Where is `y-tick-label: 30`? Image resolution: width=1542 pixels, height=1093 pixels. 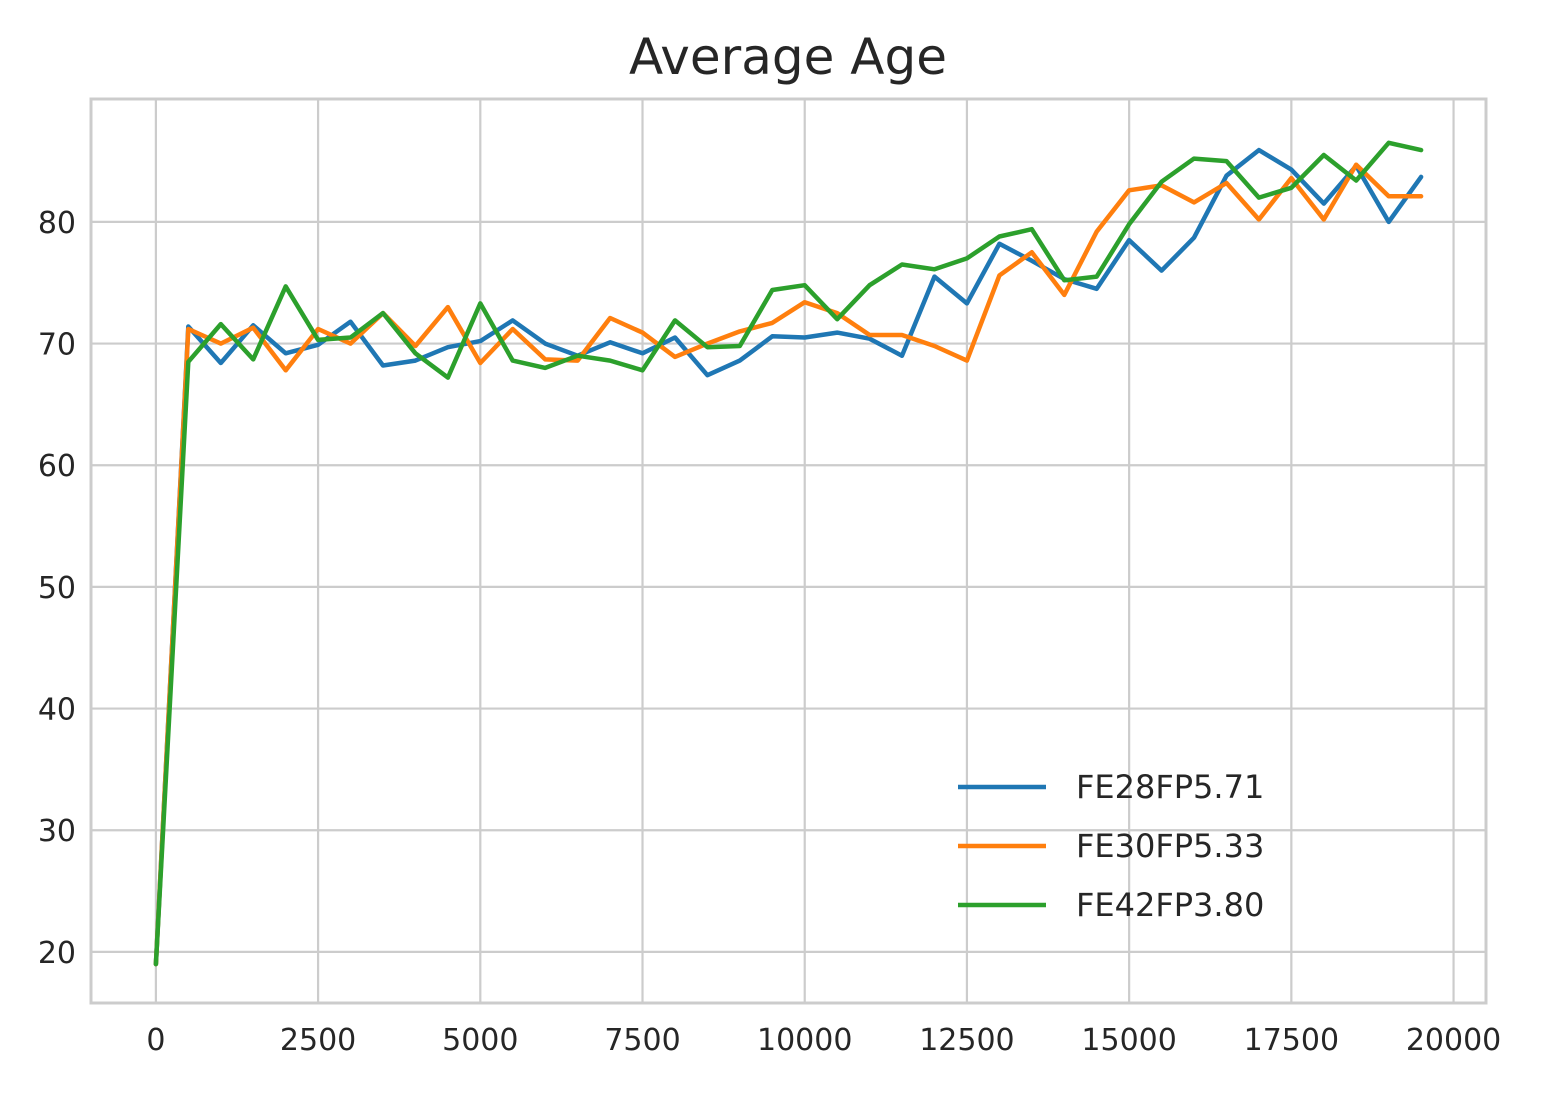 y-tick-label: 30 is located at coordinates (57, 831).